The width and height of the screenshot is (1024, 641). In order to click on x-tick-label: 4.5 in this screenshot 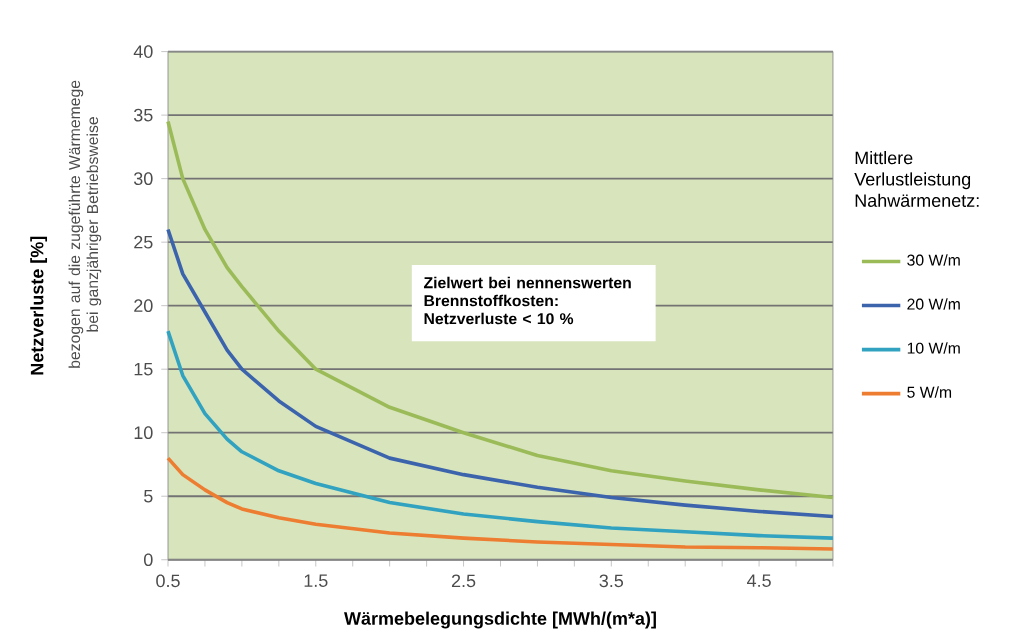, I will do `click(759, 580)`.